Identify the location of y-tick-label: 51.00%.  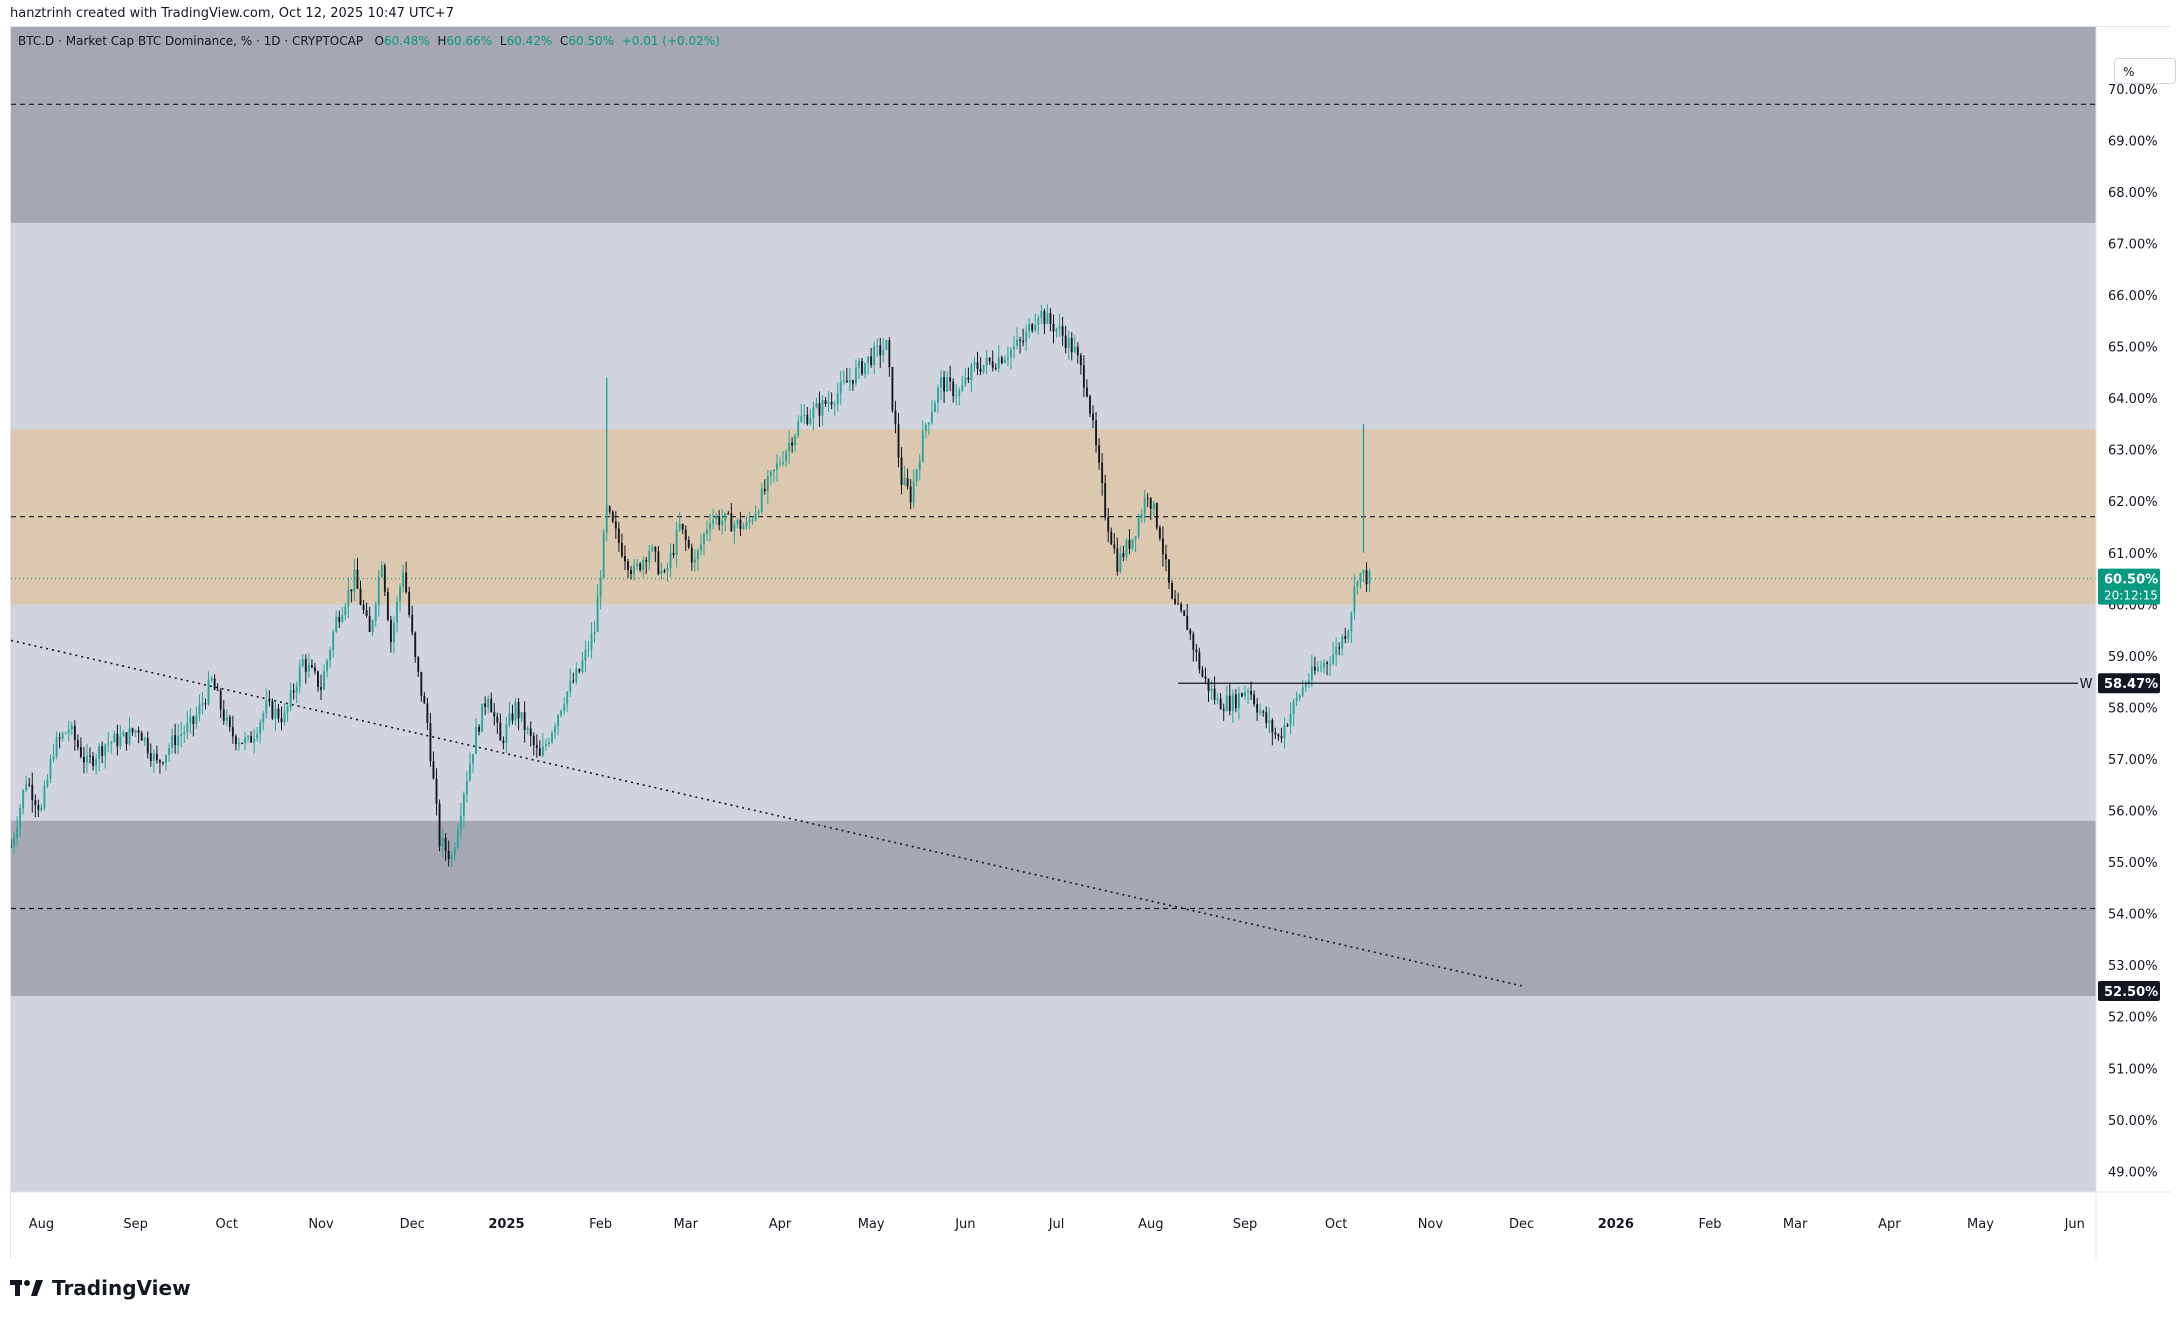
(2133, 1069).